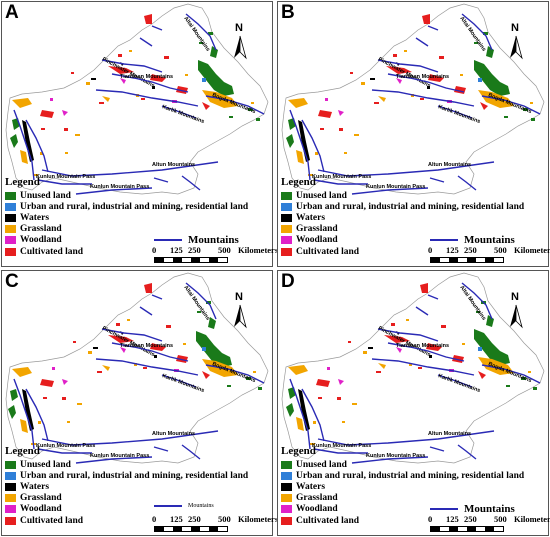 This screenshot has height=537, width=550. I want to click on mountain-line-swatch, so click(168, 506).